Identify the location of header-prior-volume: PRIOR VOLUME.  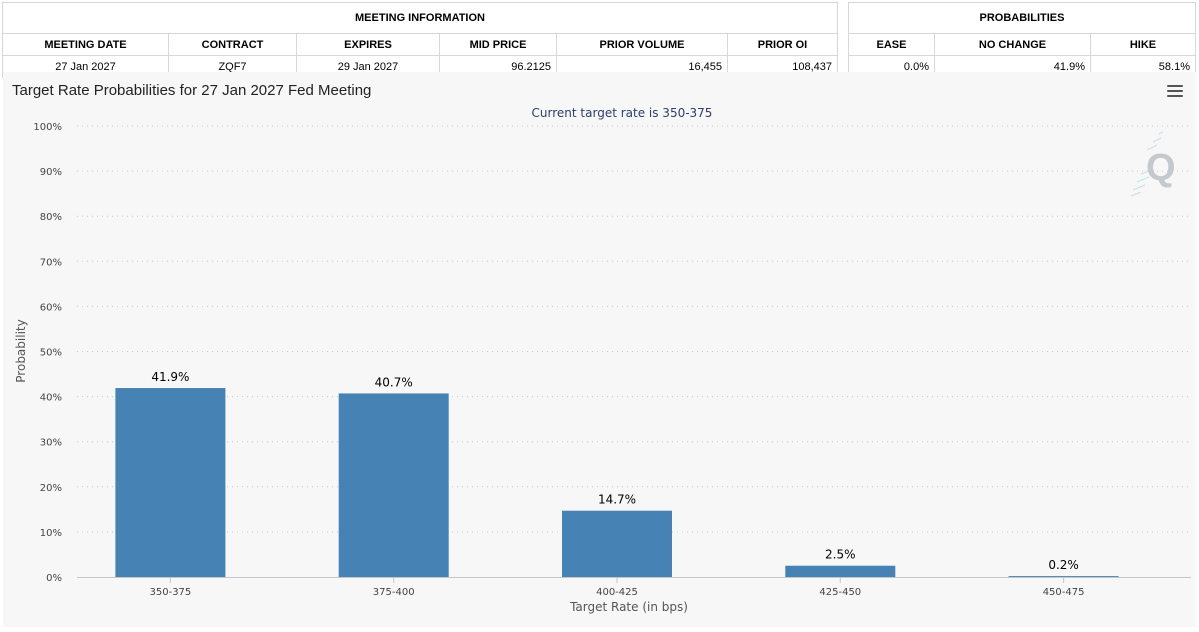
(642, 44).